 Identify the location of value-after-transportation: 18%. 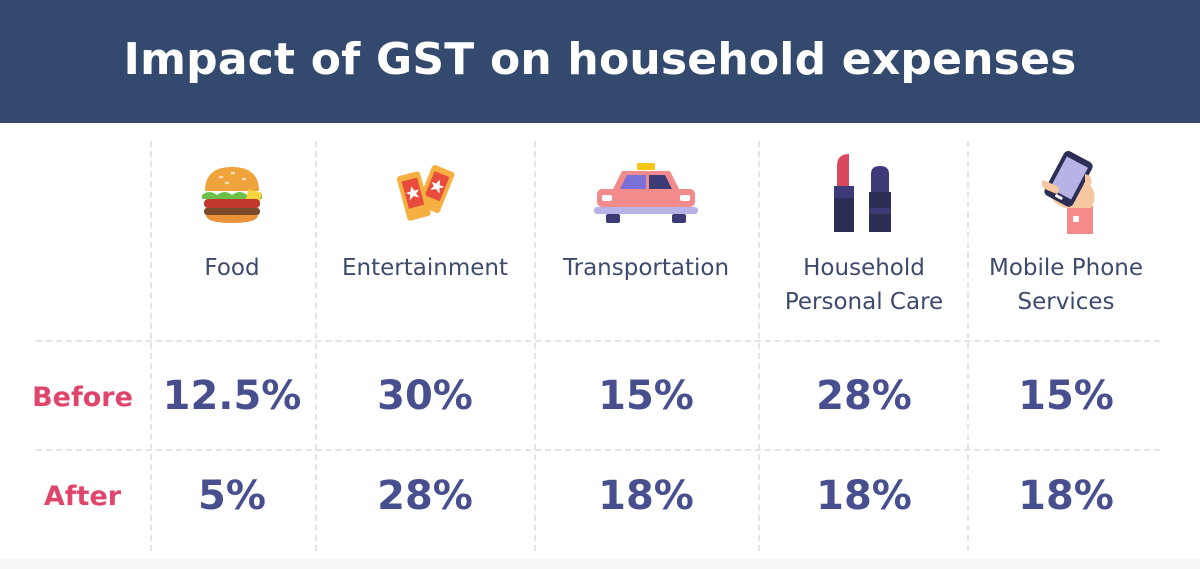
(646, 496).